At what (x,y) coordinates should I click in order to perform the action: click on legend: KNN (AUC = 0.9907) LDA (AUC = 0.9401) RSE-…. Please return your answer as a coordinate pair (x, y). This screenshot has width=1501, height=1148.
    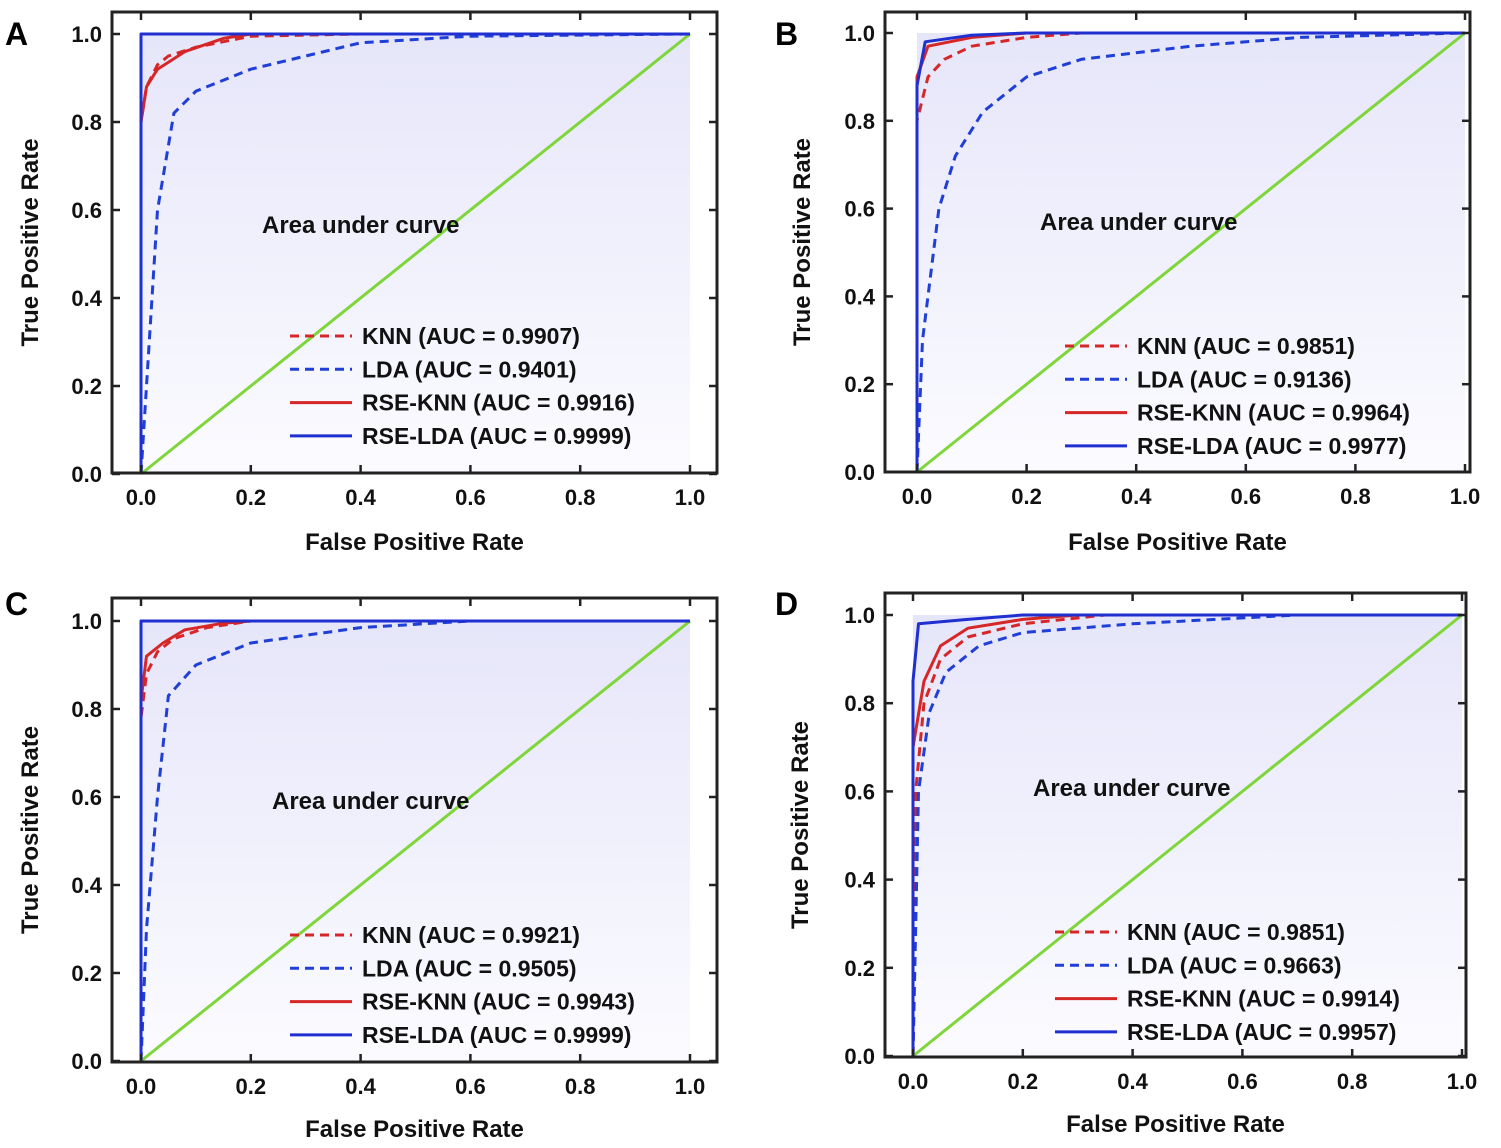
    Looking at the image, I should click on (462, 386).